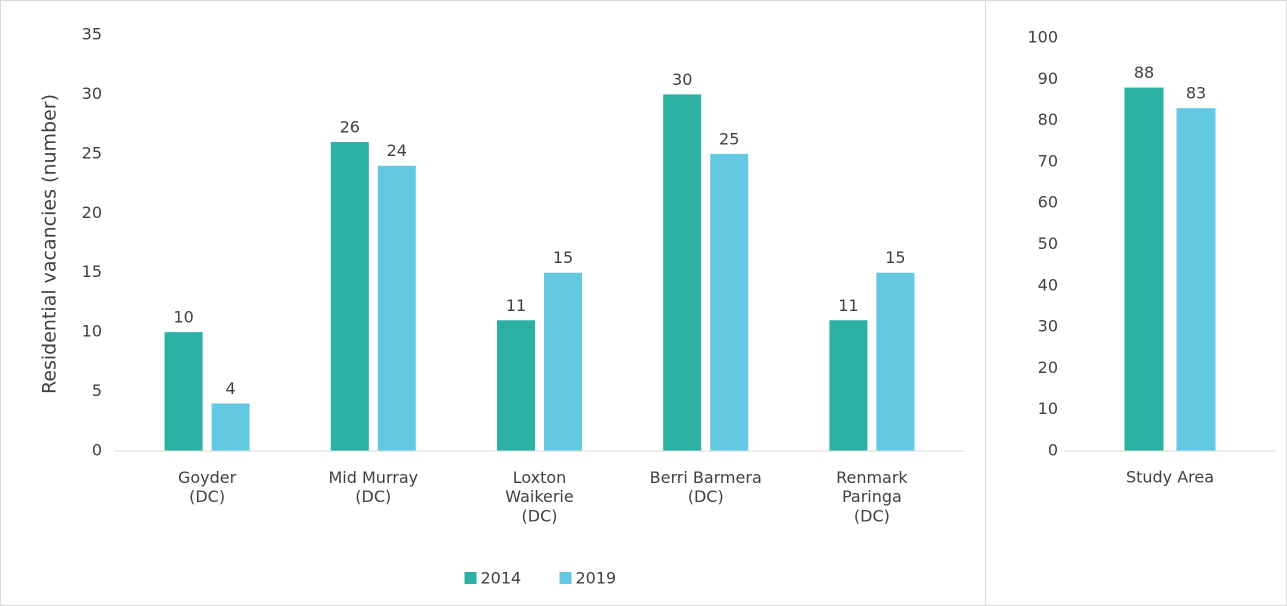  What do you see at coordinates (231, 388) in the screenshot?
I see `data-label: 4` at bounding box center [231, 388].